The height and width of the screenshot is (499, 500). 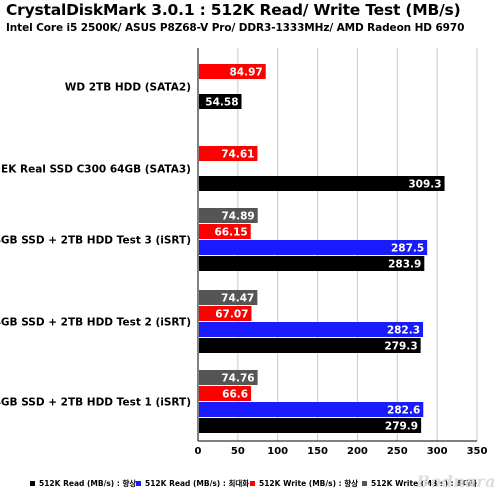 I want to click on bar-c3-s2, so click(x=225, y=313).